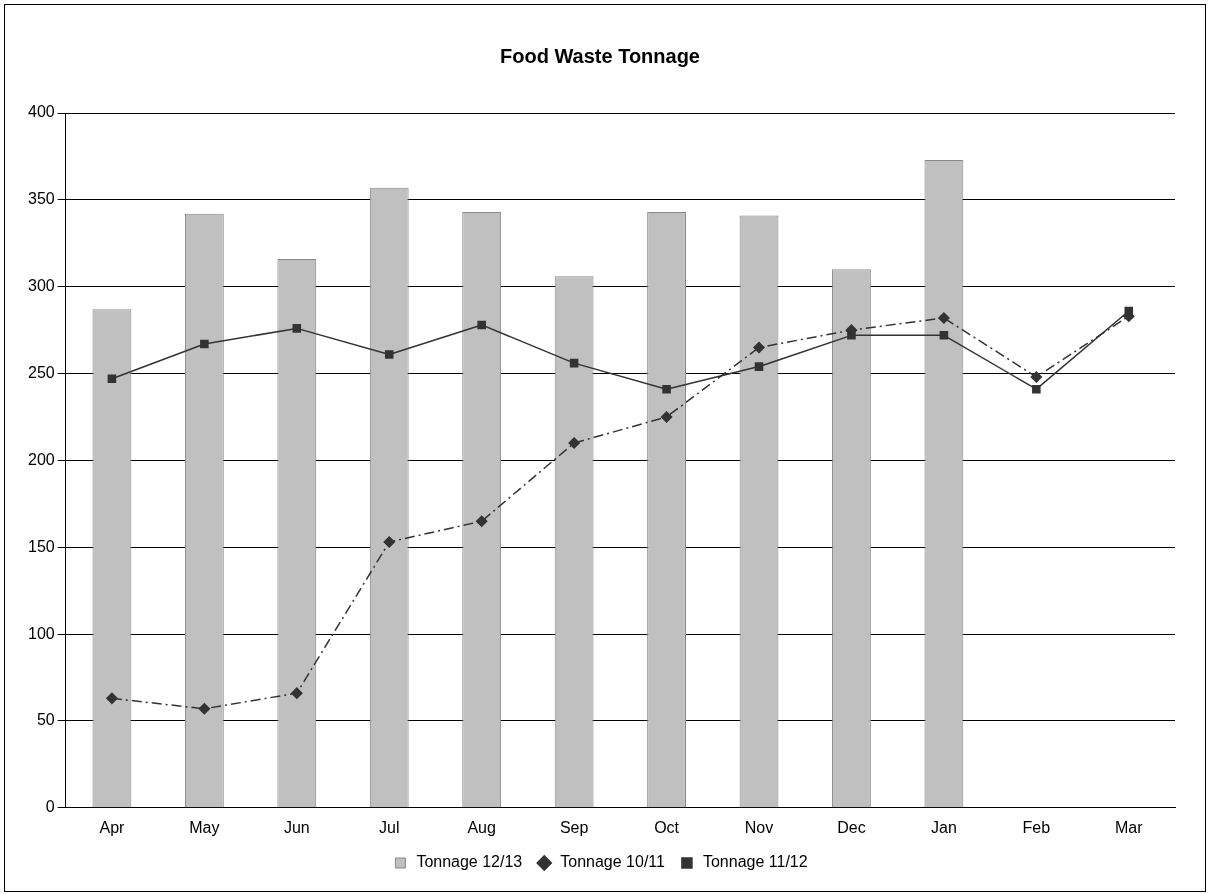  What do you see at coordinates (851, 827) in the screenshot?
I see `x-tick-label: Dec` at bounding box center [851, 827].